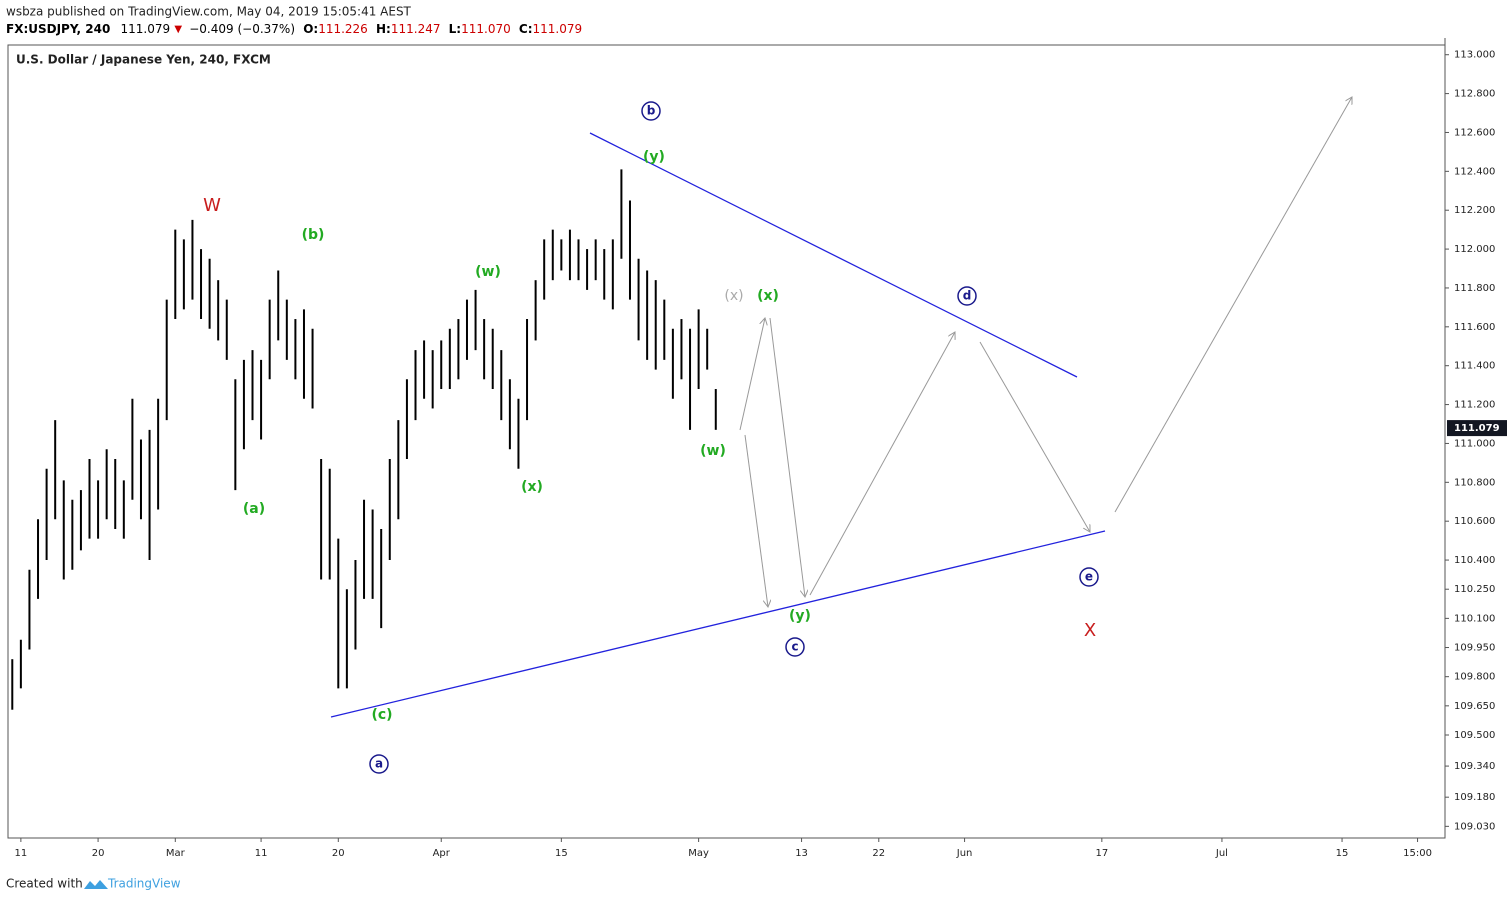  Describe the element at coordinates (1474, 766) in the screenshot. I see `y-tick-label: 109.340` at that location.